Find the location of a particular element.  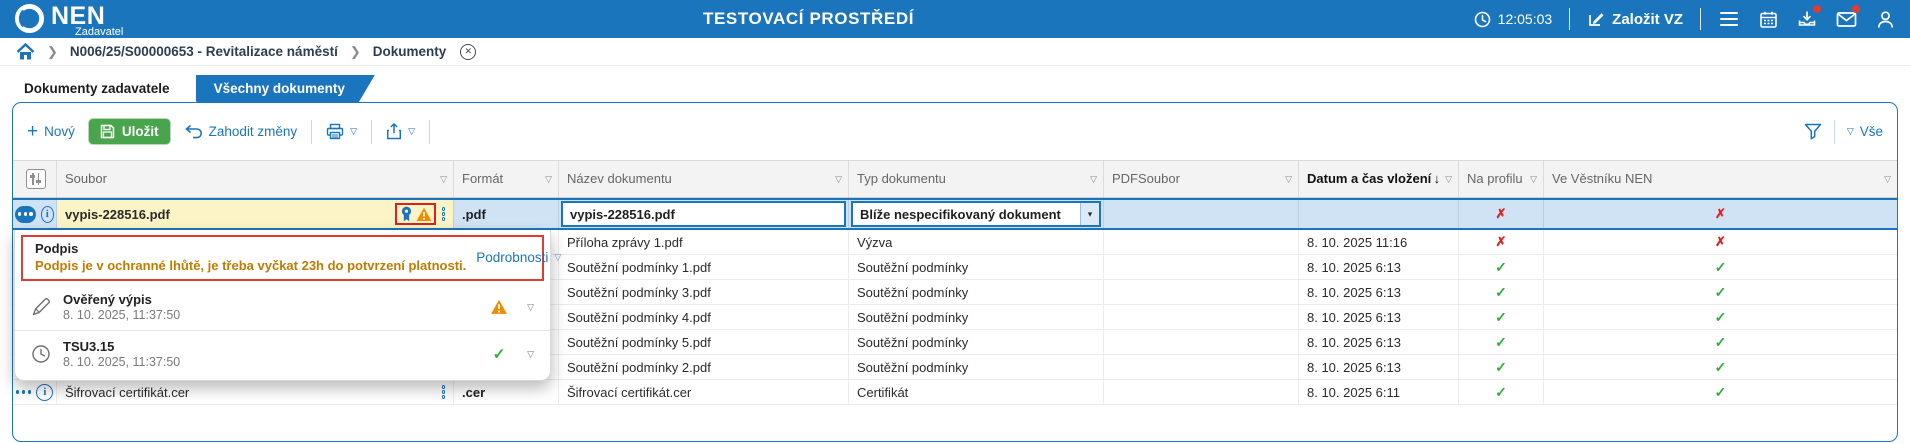

column-header-datum: Datum a čas vložení ↓ ▽ is located at coordinates (1379, 179).